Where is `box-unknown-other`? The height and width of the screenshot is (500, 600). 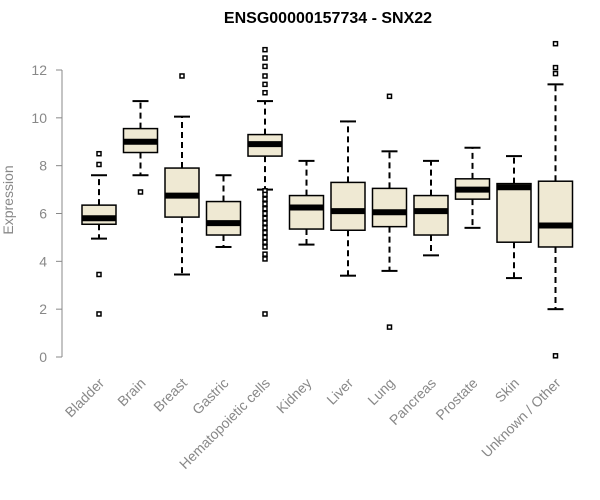 box-unknown-other is located at coordinates (555, 199).